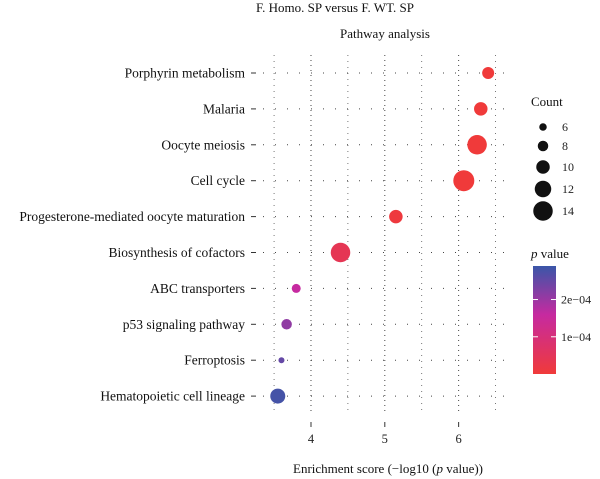 This screenshot has height=479, width=600. Describe the element at coordinates (388, 468) in the screenshot. I see `x-axis-label: Enrichment score (−log10 (p value))` at that location.